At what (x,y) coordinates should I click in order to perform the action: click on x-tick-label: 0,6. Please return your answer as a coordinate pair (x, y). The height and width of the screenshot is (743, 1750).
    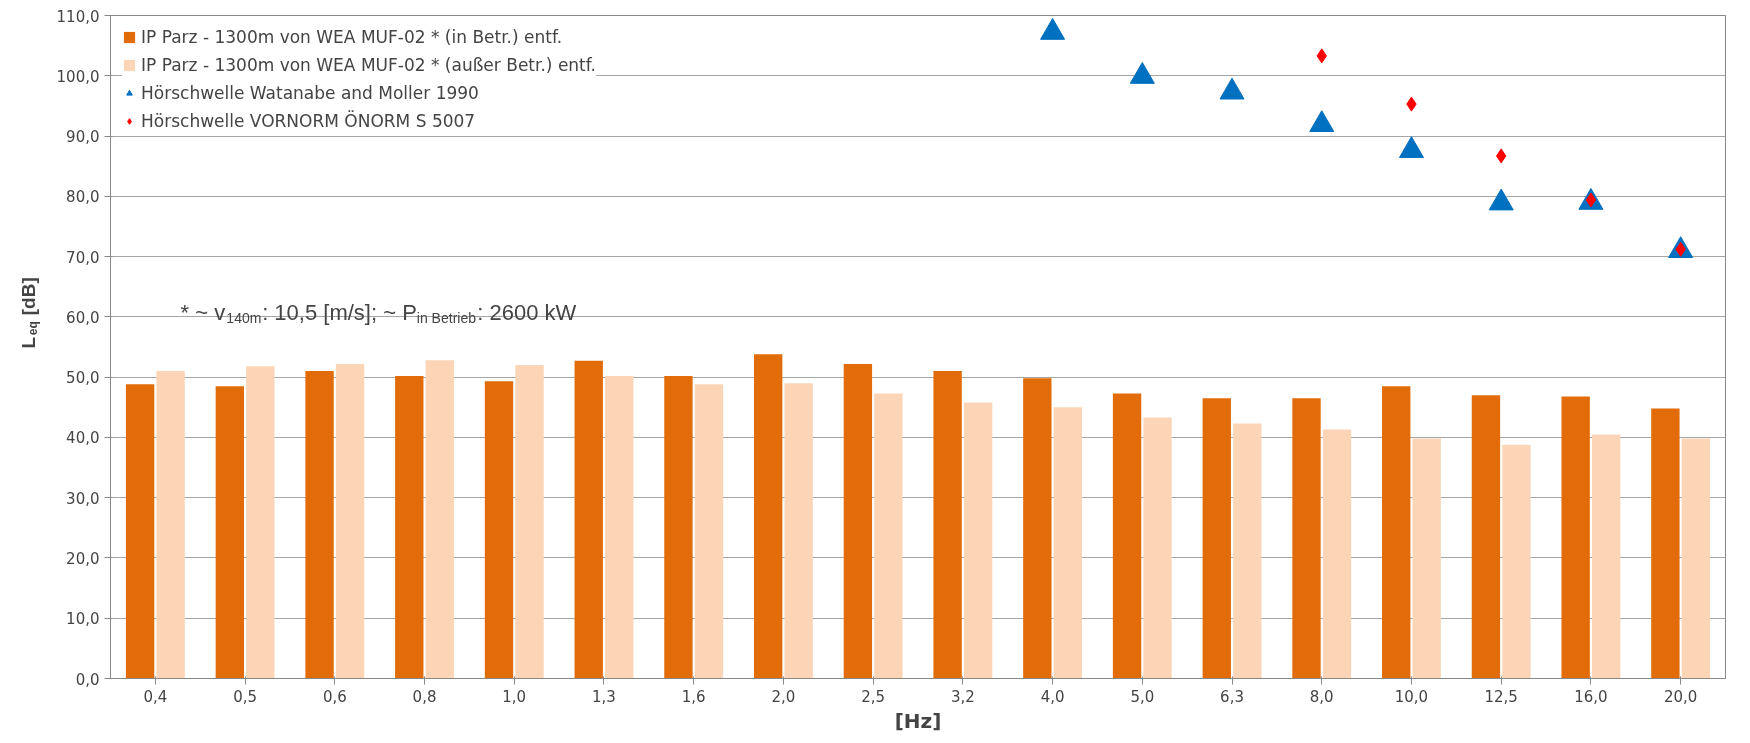
    Looking at the image, I should click on (334, 696).